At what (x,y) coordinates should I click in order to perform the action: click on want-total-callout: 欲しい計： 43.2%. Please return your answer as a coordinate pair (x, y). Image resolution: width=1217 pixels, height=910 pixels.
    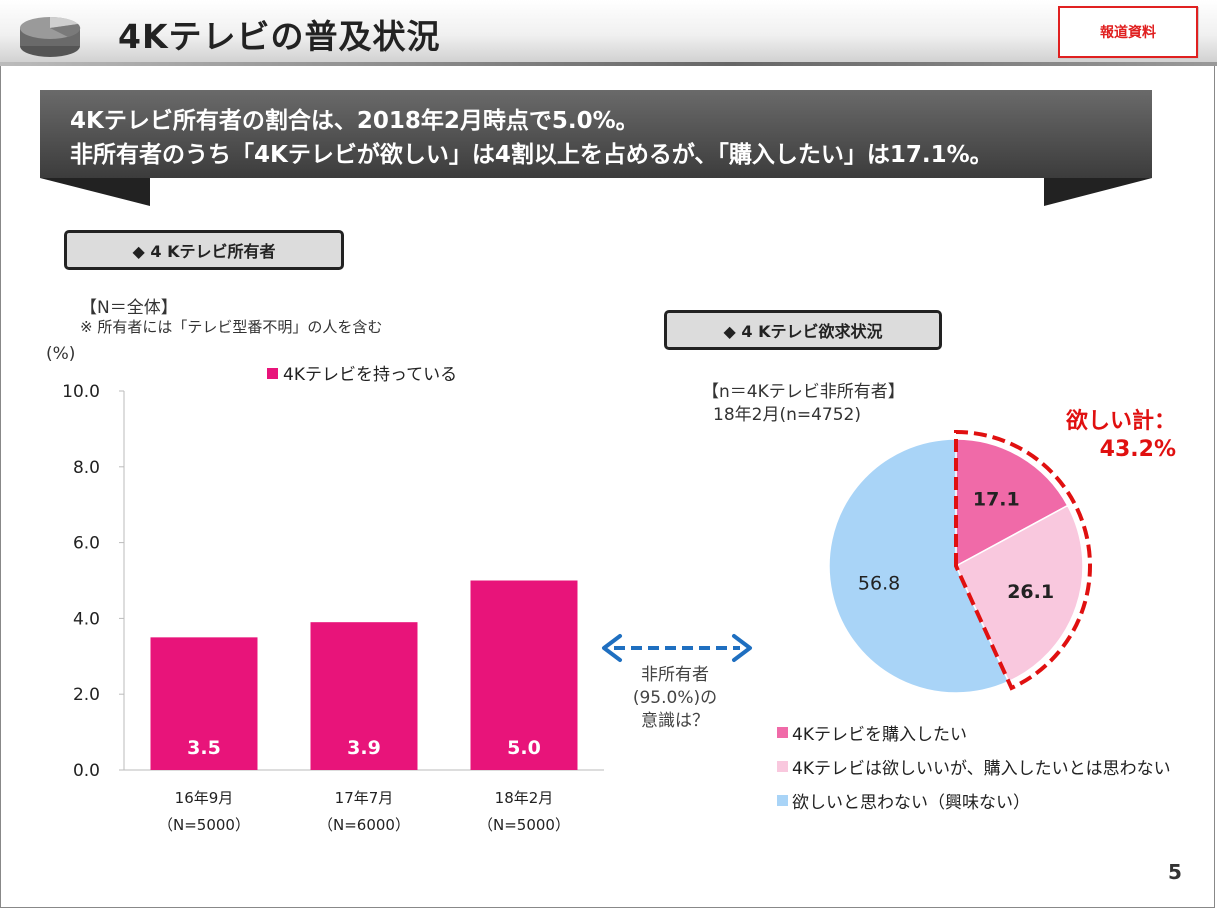
    Looking at the image, I should click on (1118, 436).